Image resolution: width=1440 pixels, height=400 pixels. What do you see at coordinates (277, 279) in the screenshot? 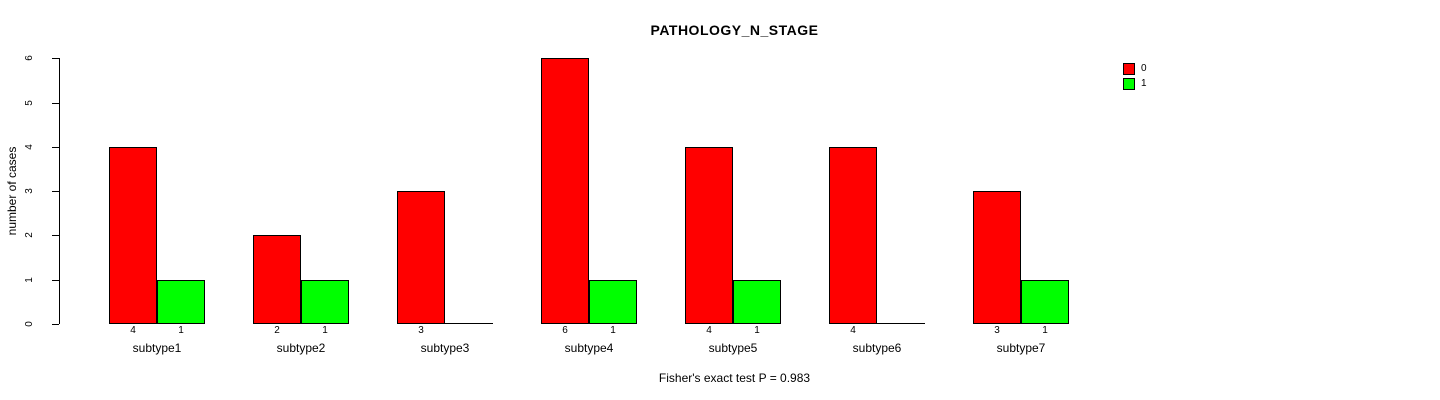
I see `bar-0-subtype2` at bounding box center [277, 279].